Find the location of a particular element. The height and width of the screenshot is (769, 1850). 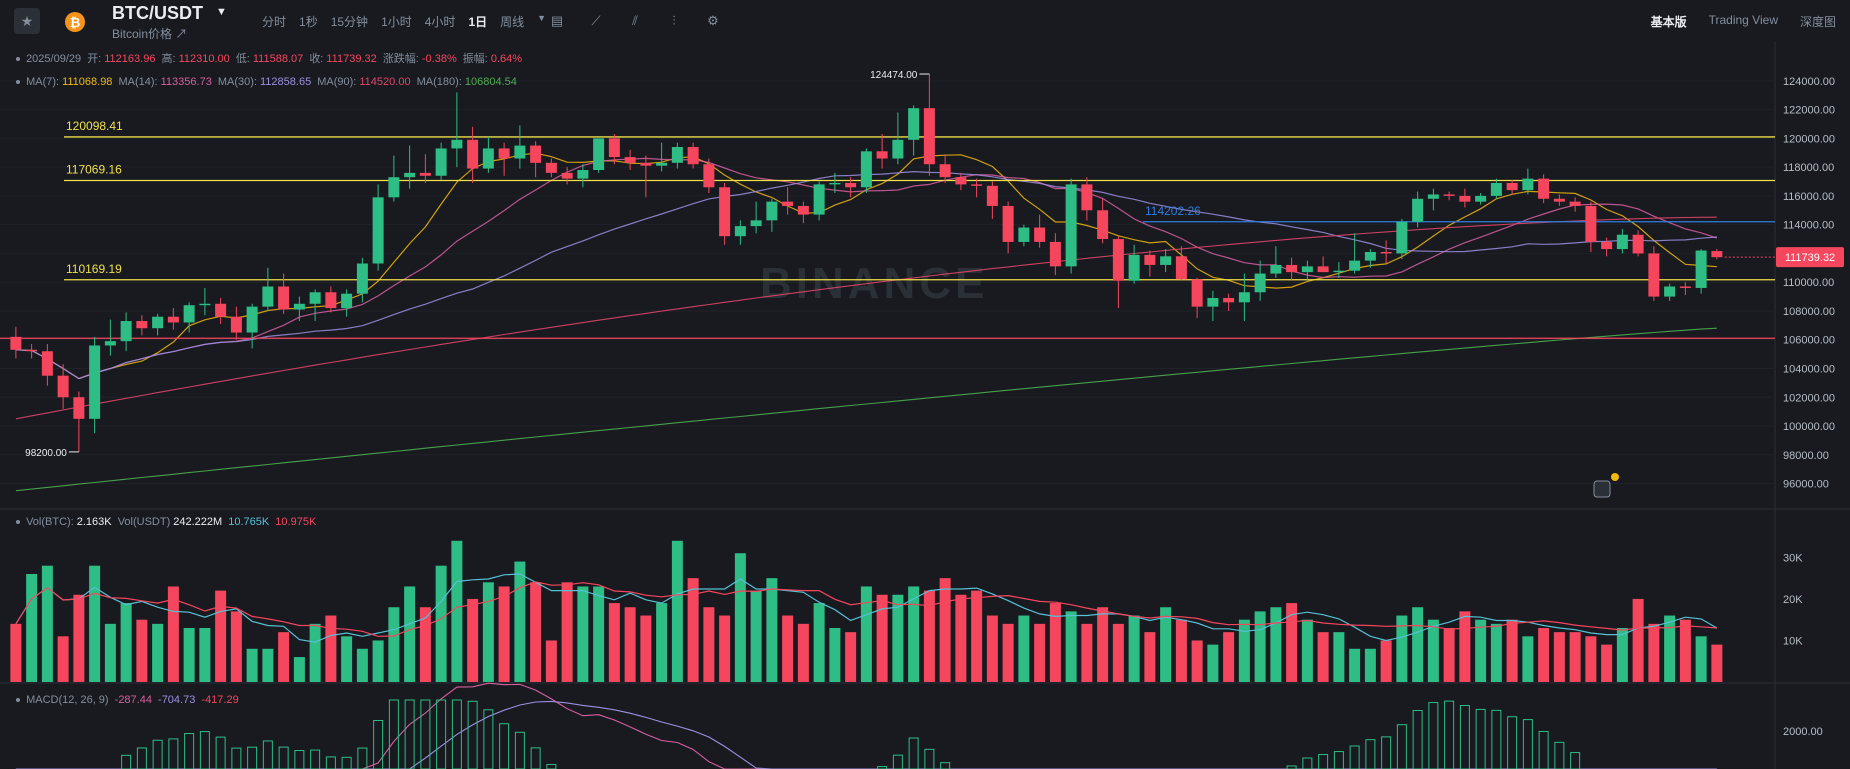

settings-icon: ⚙ is located at coordinates (713, 20).